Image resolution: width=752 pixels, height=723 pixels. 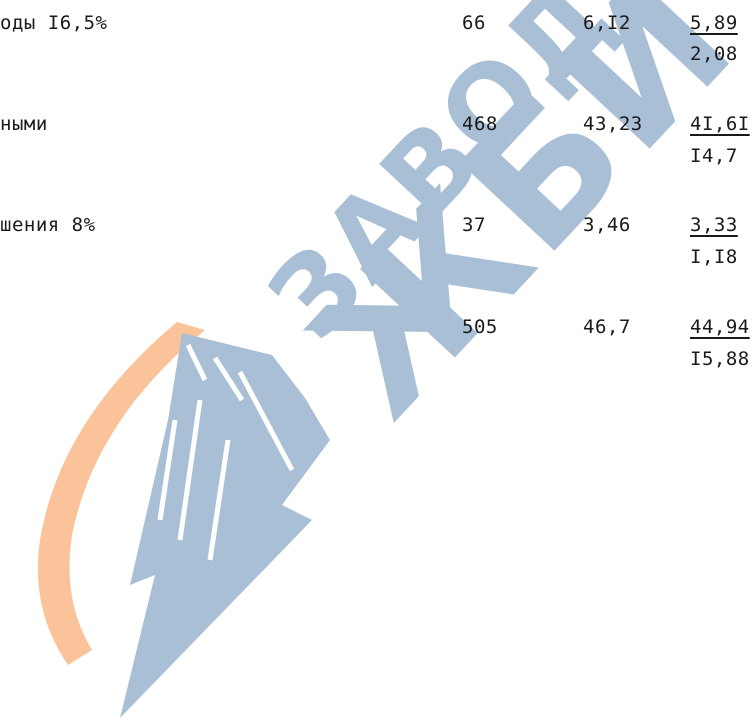 What do you see at coordinates (24, 124) in the screenshot?
I see `row-2-label: ными` at bounding box center [24, 124].